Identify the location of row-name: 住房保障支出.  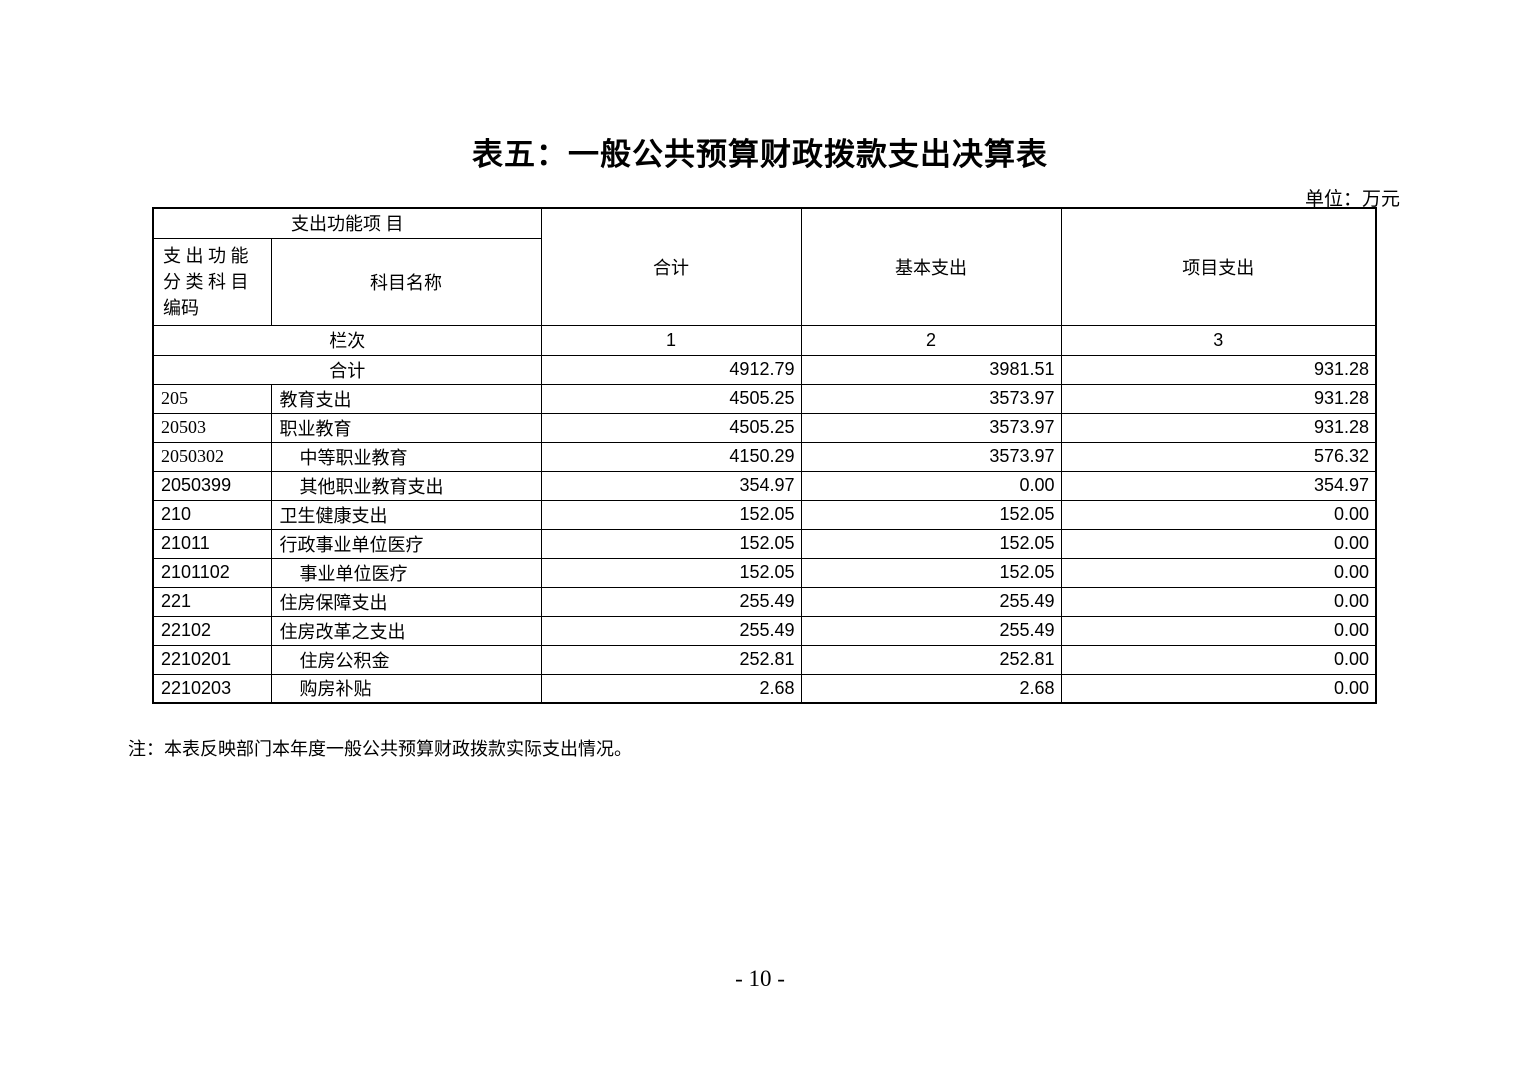
(406, 601).